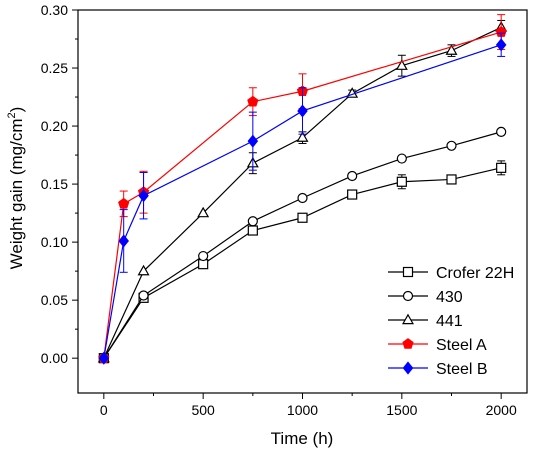 The height and width of the screenshot is (452, 550). Describe the element at coordinates (302, 438) in the screenshot. I see `x-axis-title: Time (h)` at that location.